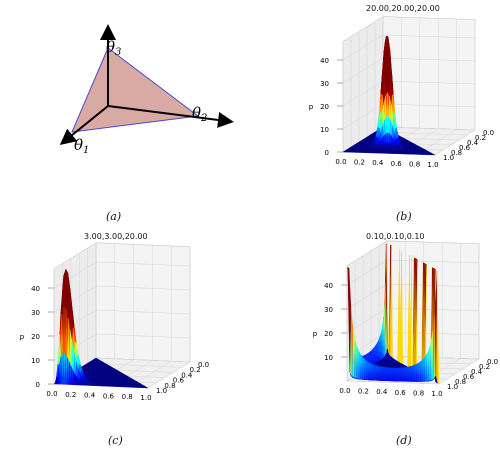 This screenshot has height=451, width=500. What do you see at coordinates (403, 8) in the screenshot?
I see `chart-title-b: 20.00,20.00,20.00` at bounding box center [403, 8].